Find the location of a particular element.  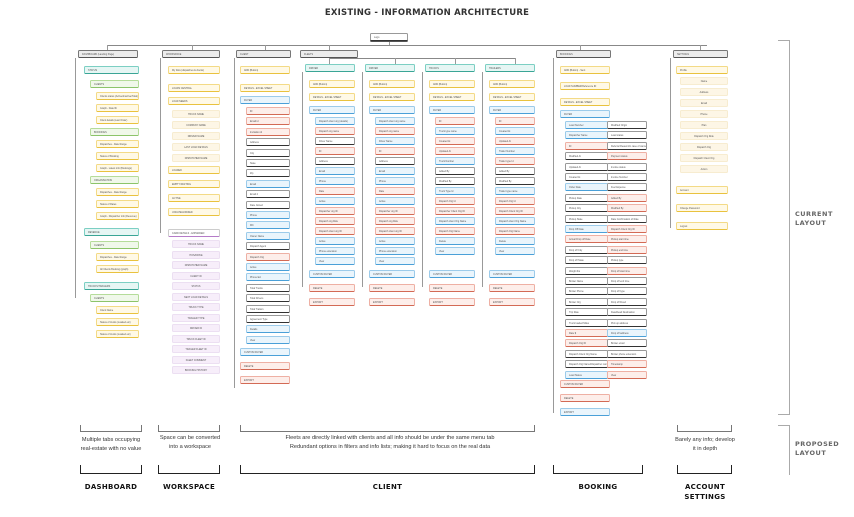

root-node: Logo is located at coordinates (389, 37).